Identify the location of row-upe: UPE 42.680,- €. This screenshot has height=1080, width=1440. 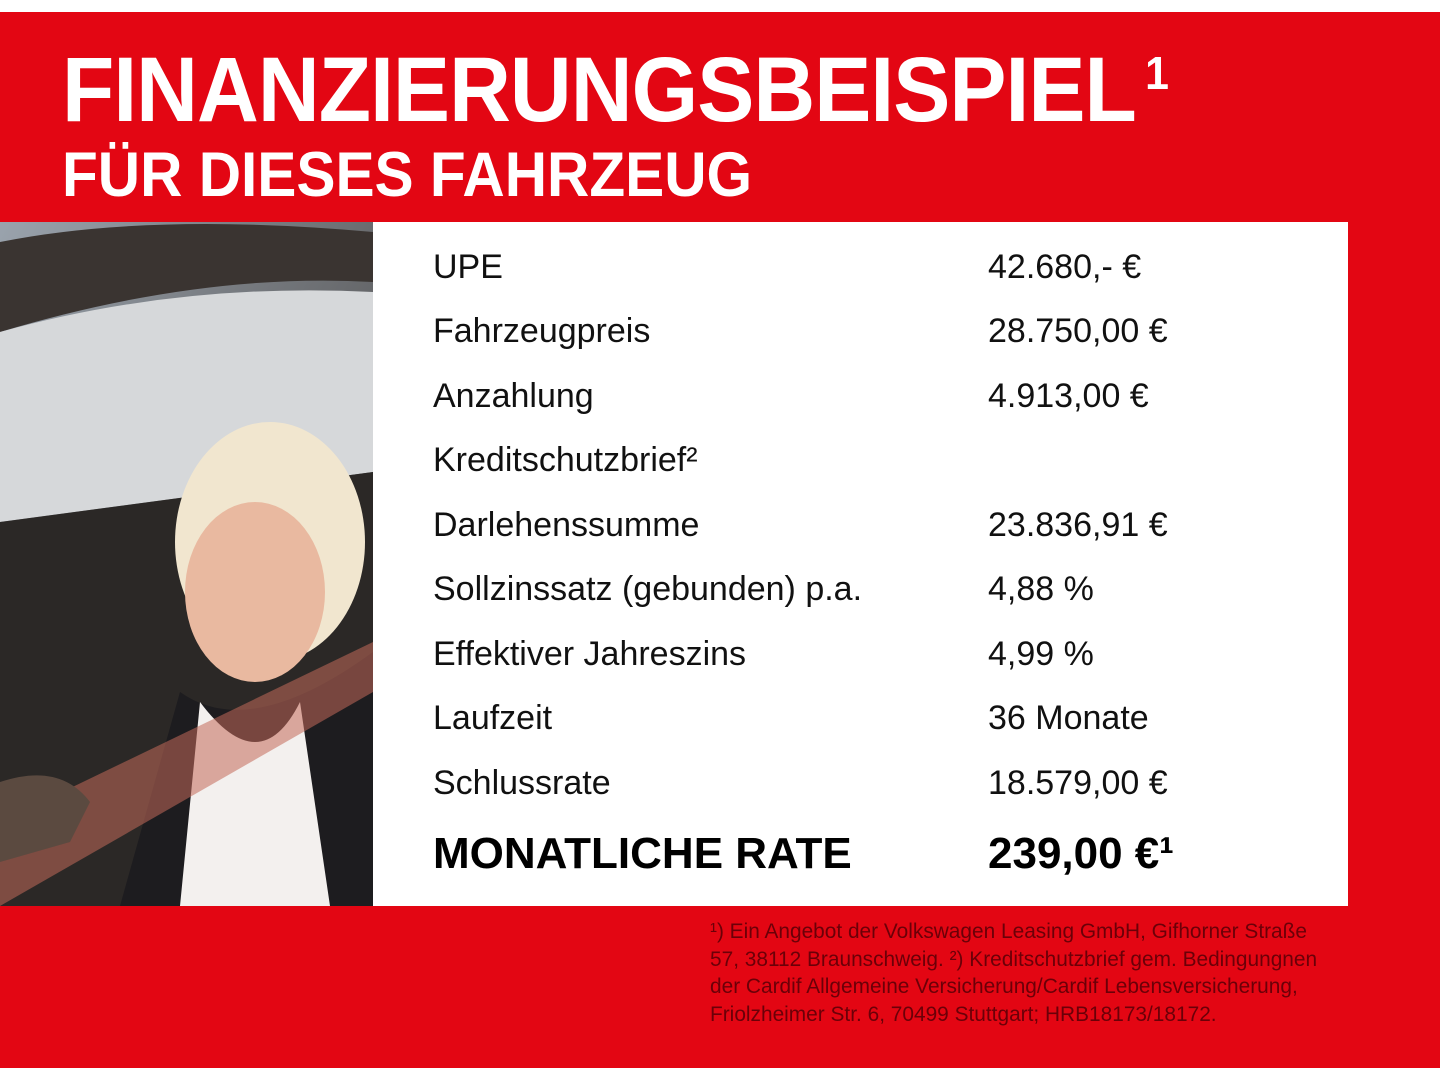
(787, 267).